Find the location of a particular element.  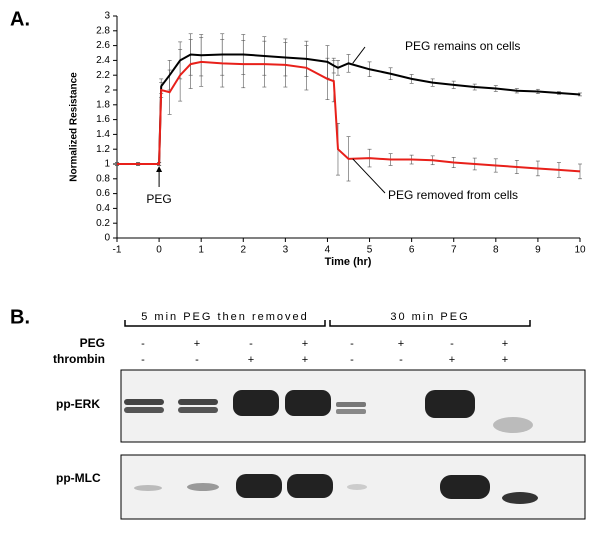

y-tick-label: 0.8 is located at coordinates (103, 178).